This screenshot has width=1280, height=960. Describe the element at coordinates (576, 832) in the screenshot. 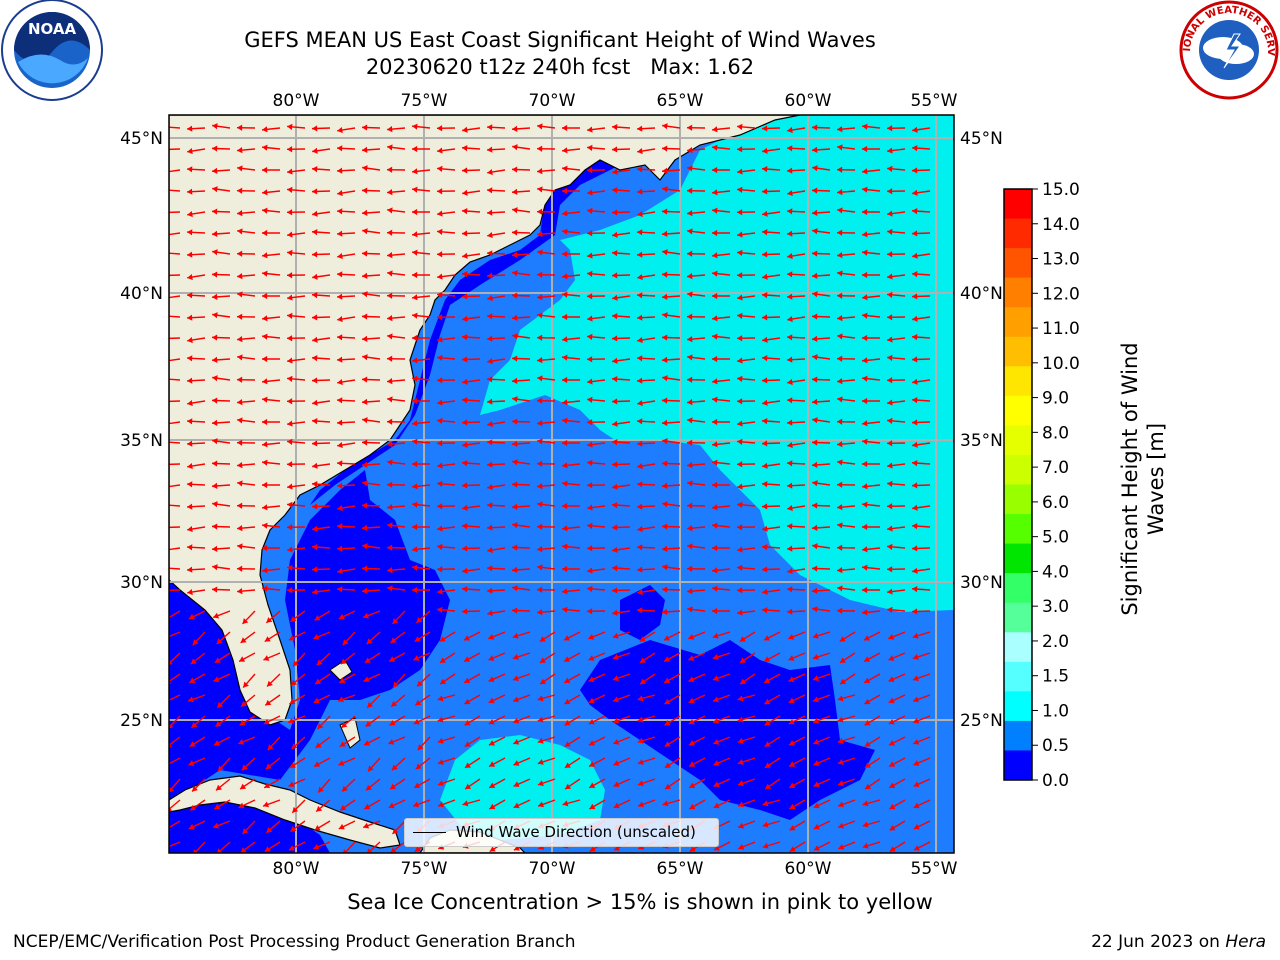

I see `legend-label: Wind Wave Direction (unscaled)` at that location.